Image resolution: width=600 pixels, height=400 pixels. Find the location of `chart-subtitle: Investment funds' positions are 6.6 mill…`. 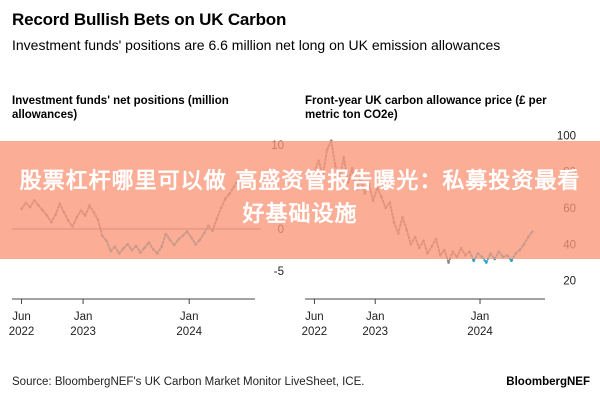

chart-subtitle: Investment funds' positions are 6.6 mill… is located at coordinates (256, 45).